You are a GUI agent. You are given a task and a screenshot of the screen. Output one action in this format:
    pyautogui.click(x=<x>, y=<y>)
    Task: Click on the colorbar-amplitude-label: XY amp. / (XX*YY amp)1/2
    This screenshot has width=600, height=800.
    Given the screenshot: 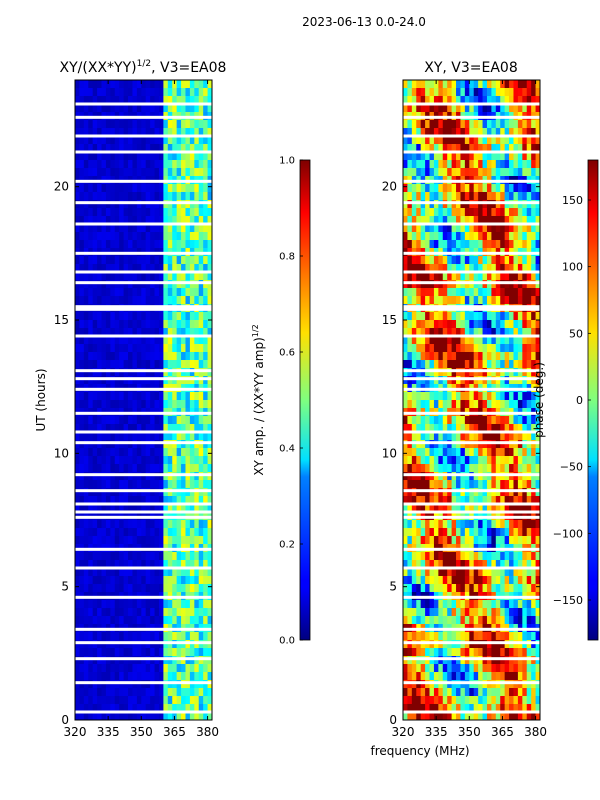 What is the action you would take?
    pyautogui.click(x=258, y=399)
    